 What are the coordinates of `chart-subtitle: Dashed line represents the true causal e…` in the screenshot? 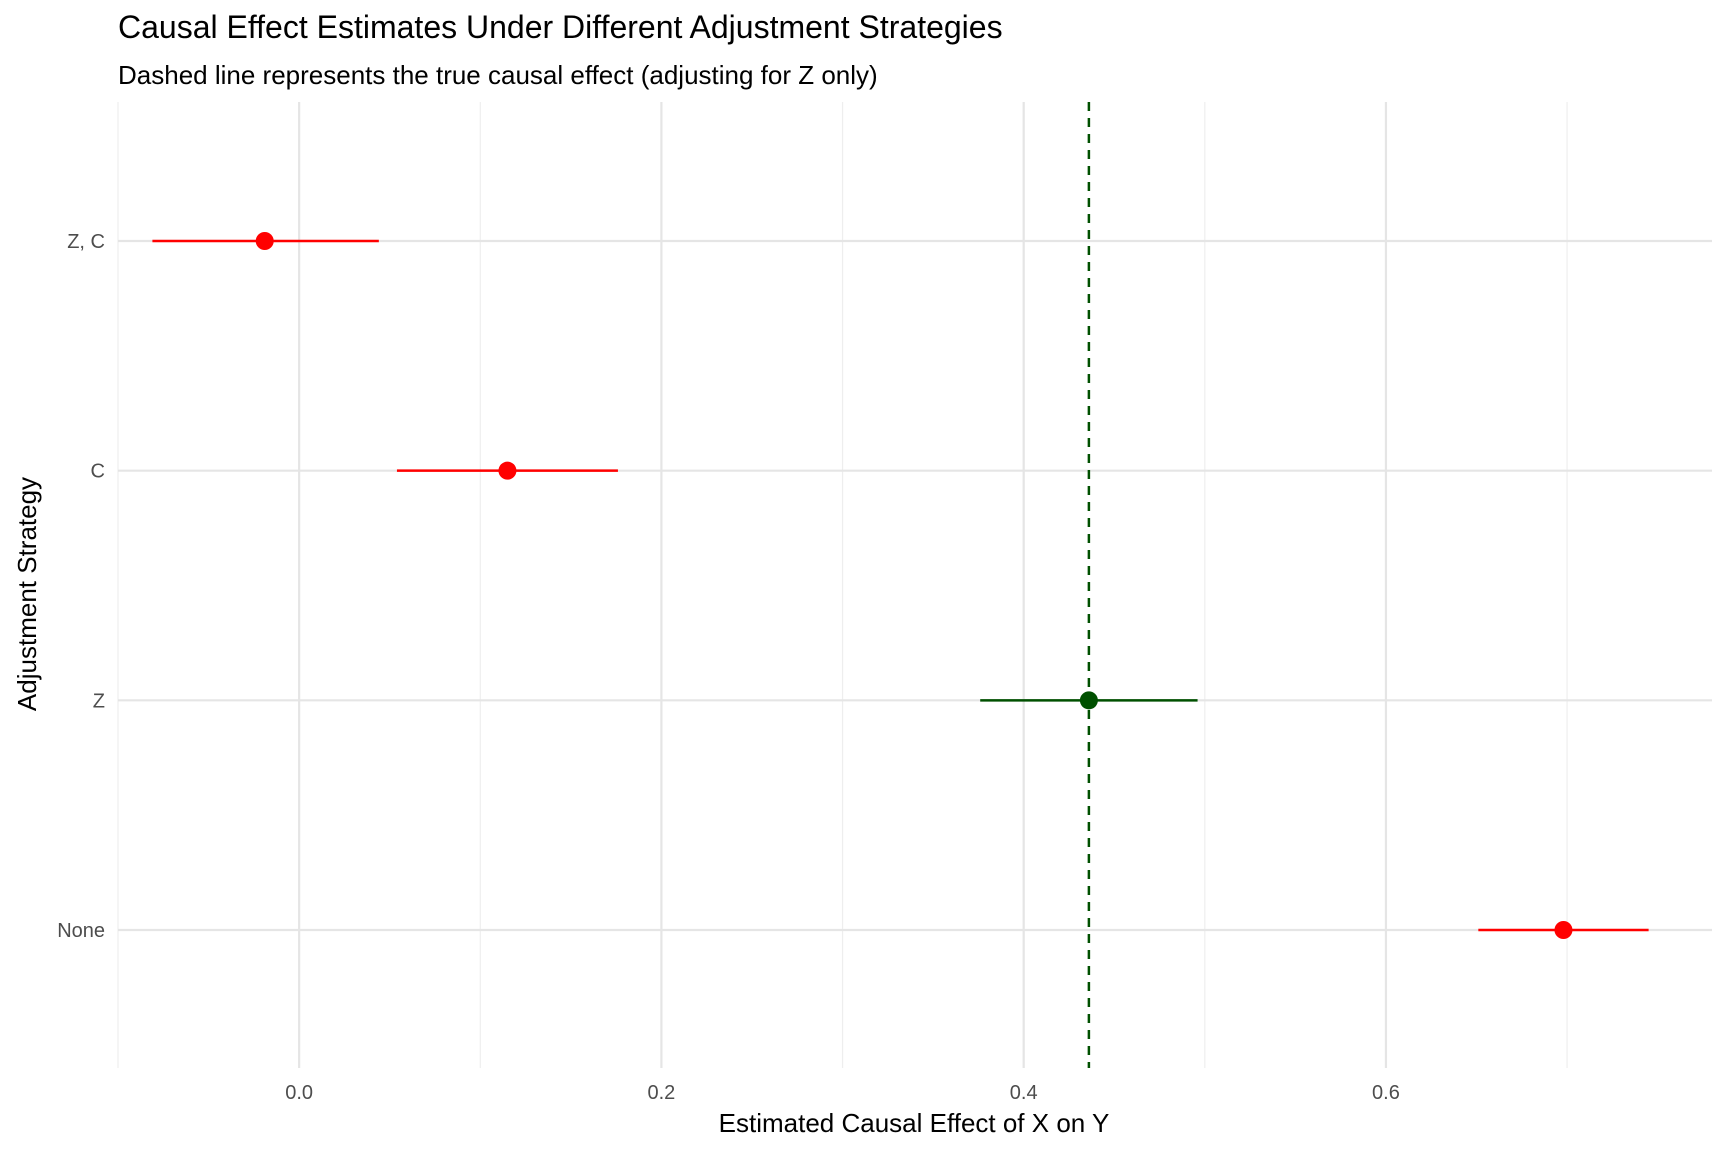 It's located at (498, 75).